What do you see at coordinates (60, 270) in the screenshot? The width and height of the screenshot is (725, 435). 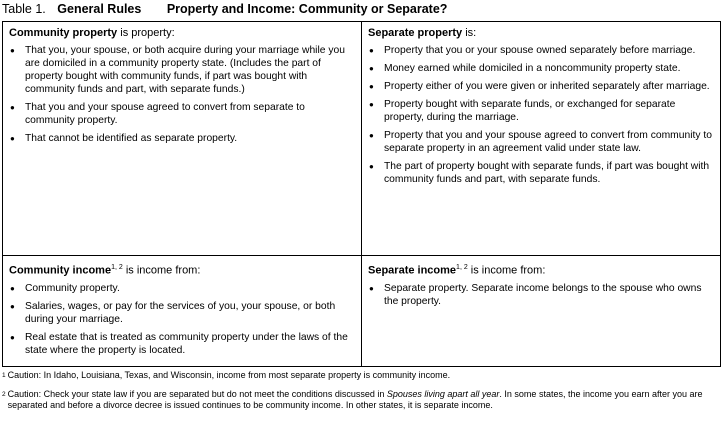 I see `heading-term: Community income` at bounding box center [60, 270].